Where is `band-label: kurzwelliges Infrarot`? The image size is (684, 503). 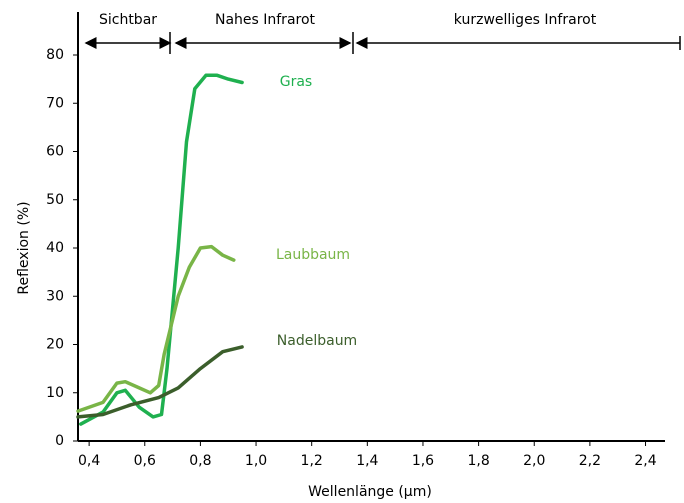
band-label: kurzwelliges Infrarot is located at coordinates (525, 20).